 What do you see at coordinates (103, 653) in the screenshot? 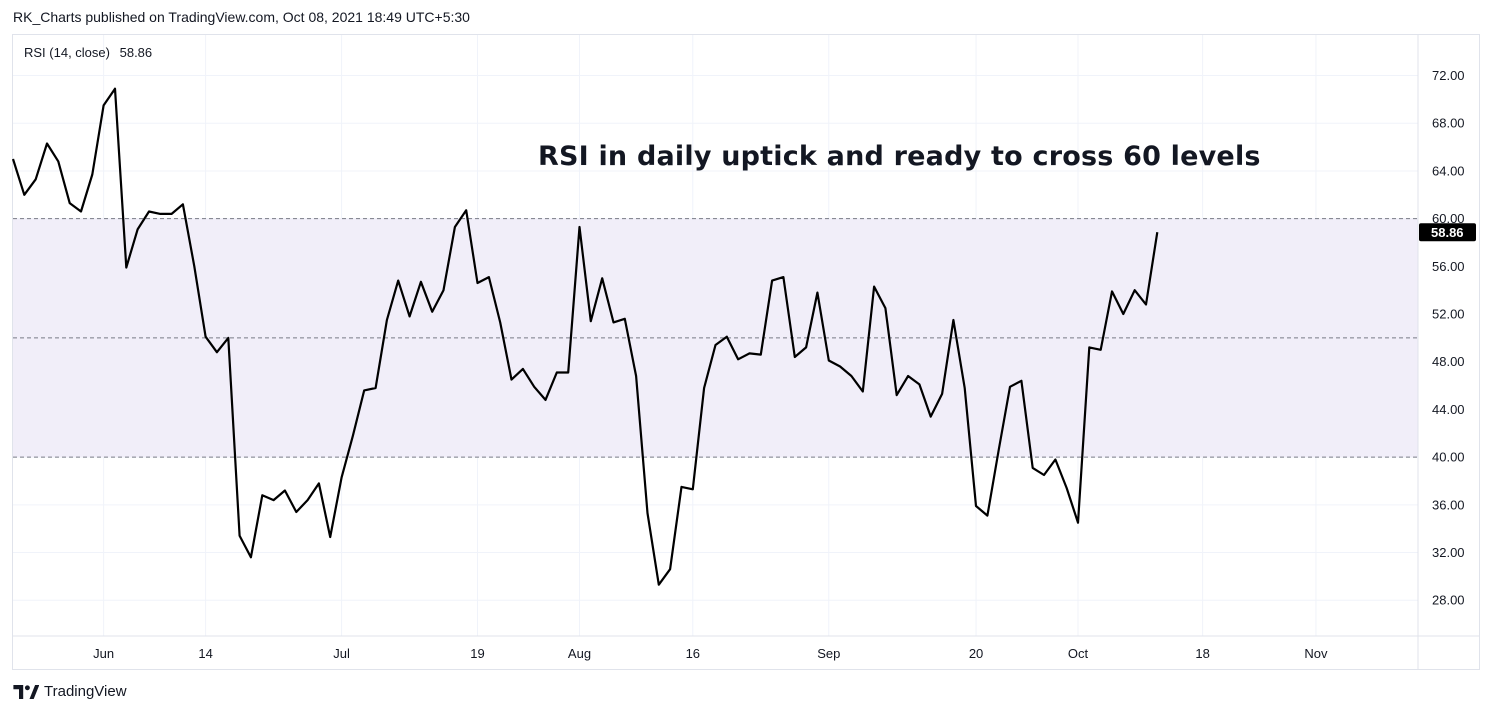
I see `x-tick-label: Jun` at bounding box center [103, 653].